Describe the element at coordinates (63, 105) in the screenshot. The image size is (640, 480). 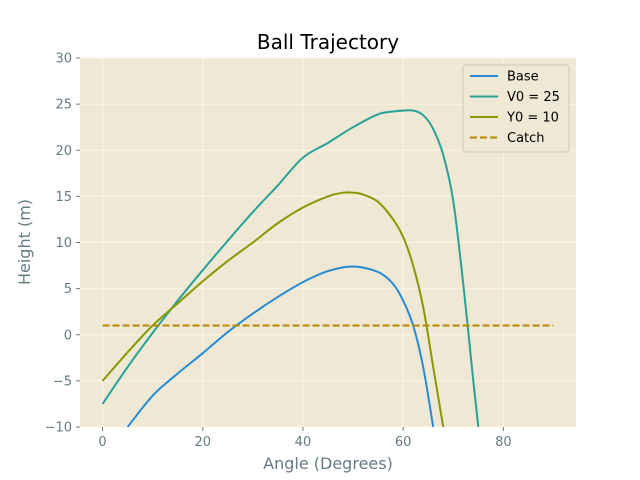
I see `y-tick-label: 25` at that location.